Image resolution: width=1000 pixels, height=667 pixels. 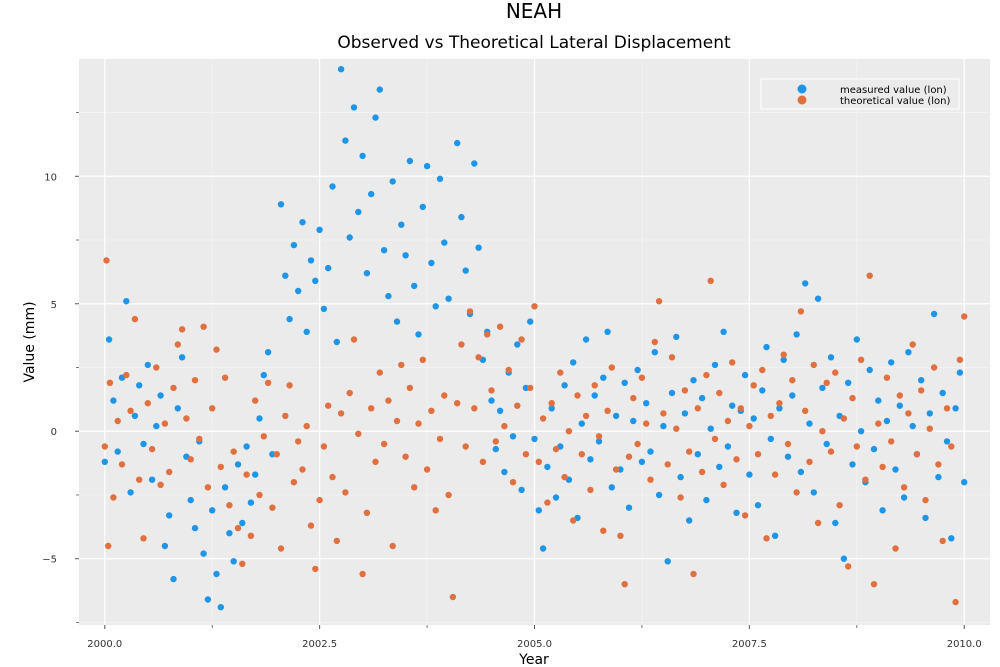 What do you see at coordinates (749, 644) in the screenshot?
I see `x-tick-label: 2007.5` at bounding box center [749, 644].